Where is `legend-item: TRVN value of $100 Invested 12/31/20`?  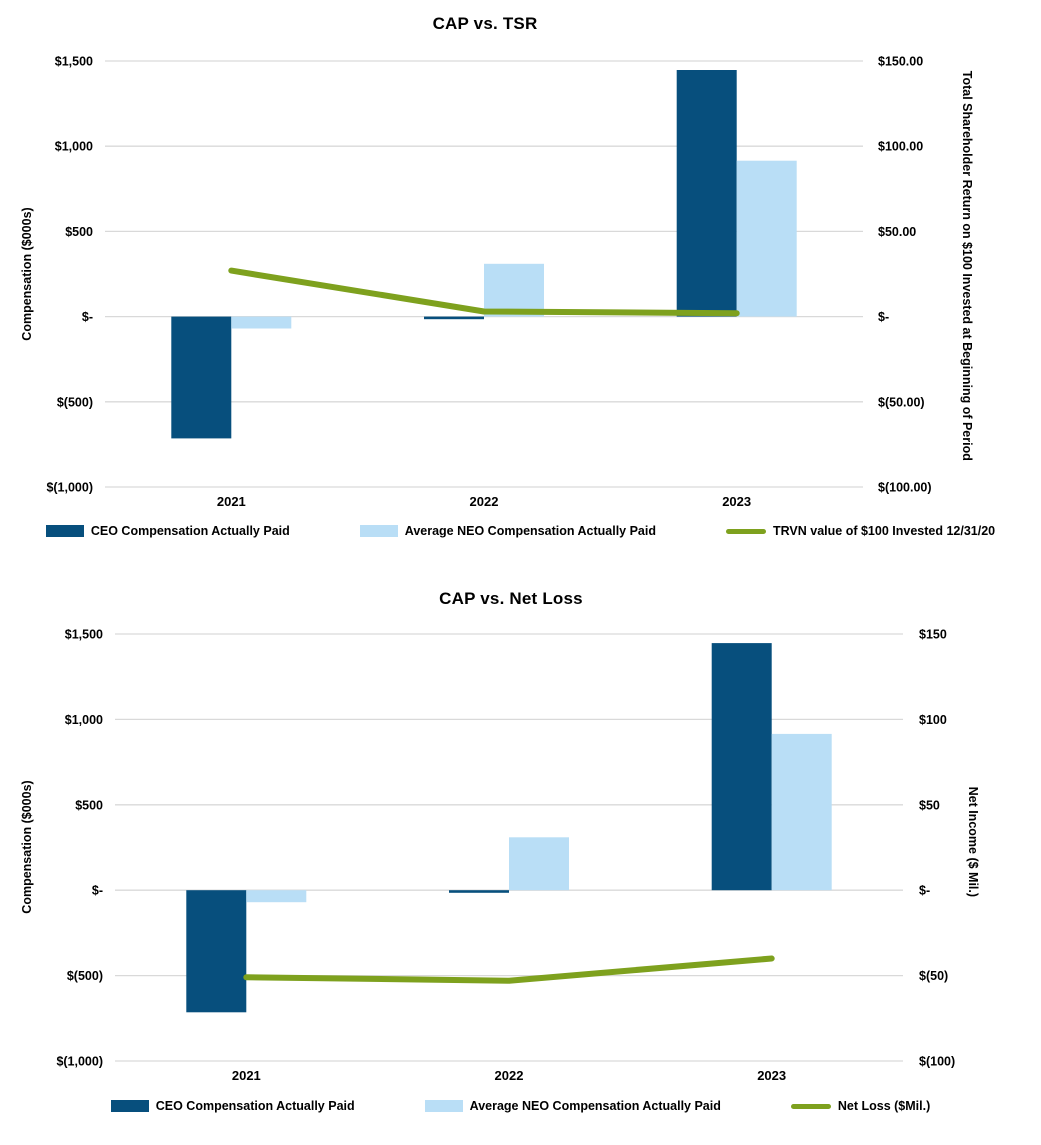 legend-item: TRVN value of $100 Invested 12/31/20 is located at coordinates (860, 531).